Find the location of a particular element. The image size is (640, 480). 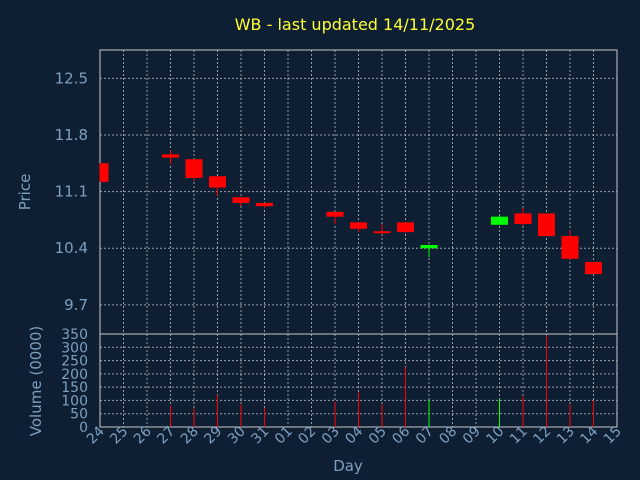

price-tick-label: 9.7 is located at coordinates (76, 305).